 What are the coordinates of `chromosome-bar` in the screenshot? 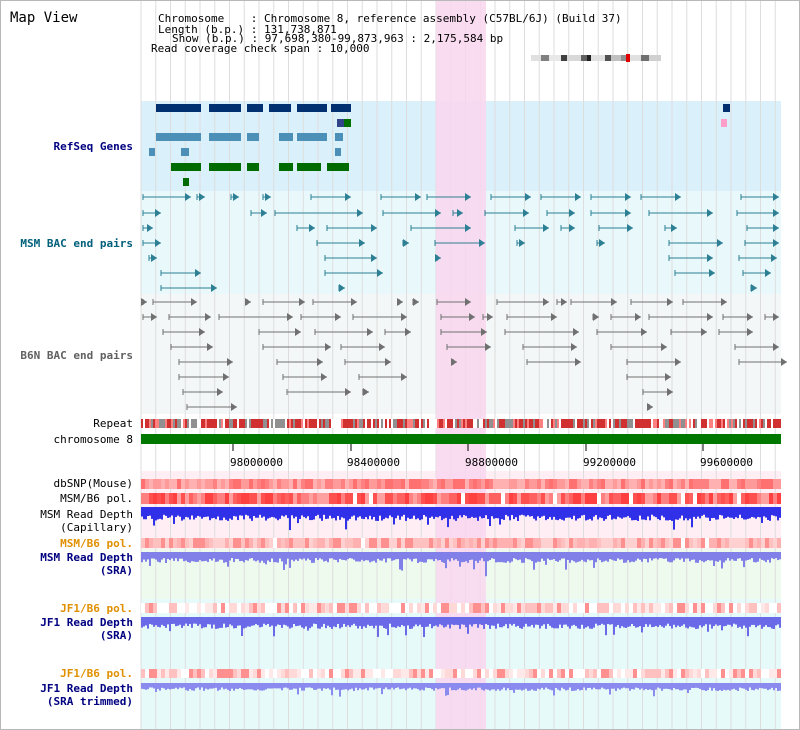 It's located at (461, 439).